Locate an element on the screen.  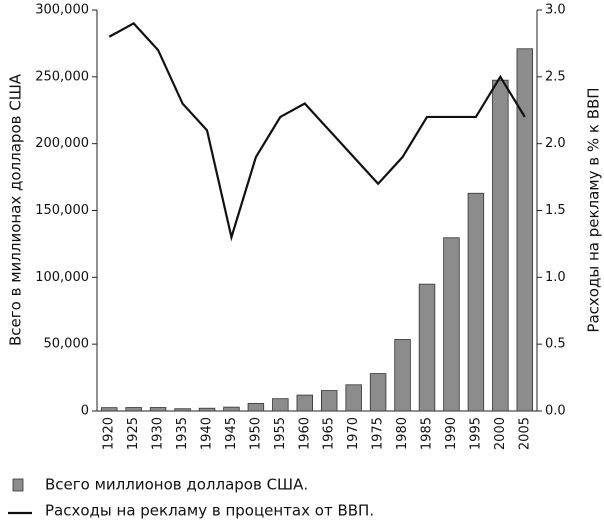
y2-tick-label: 1.5 is located at coordinates (555, 210).